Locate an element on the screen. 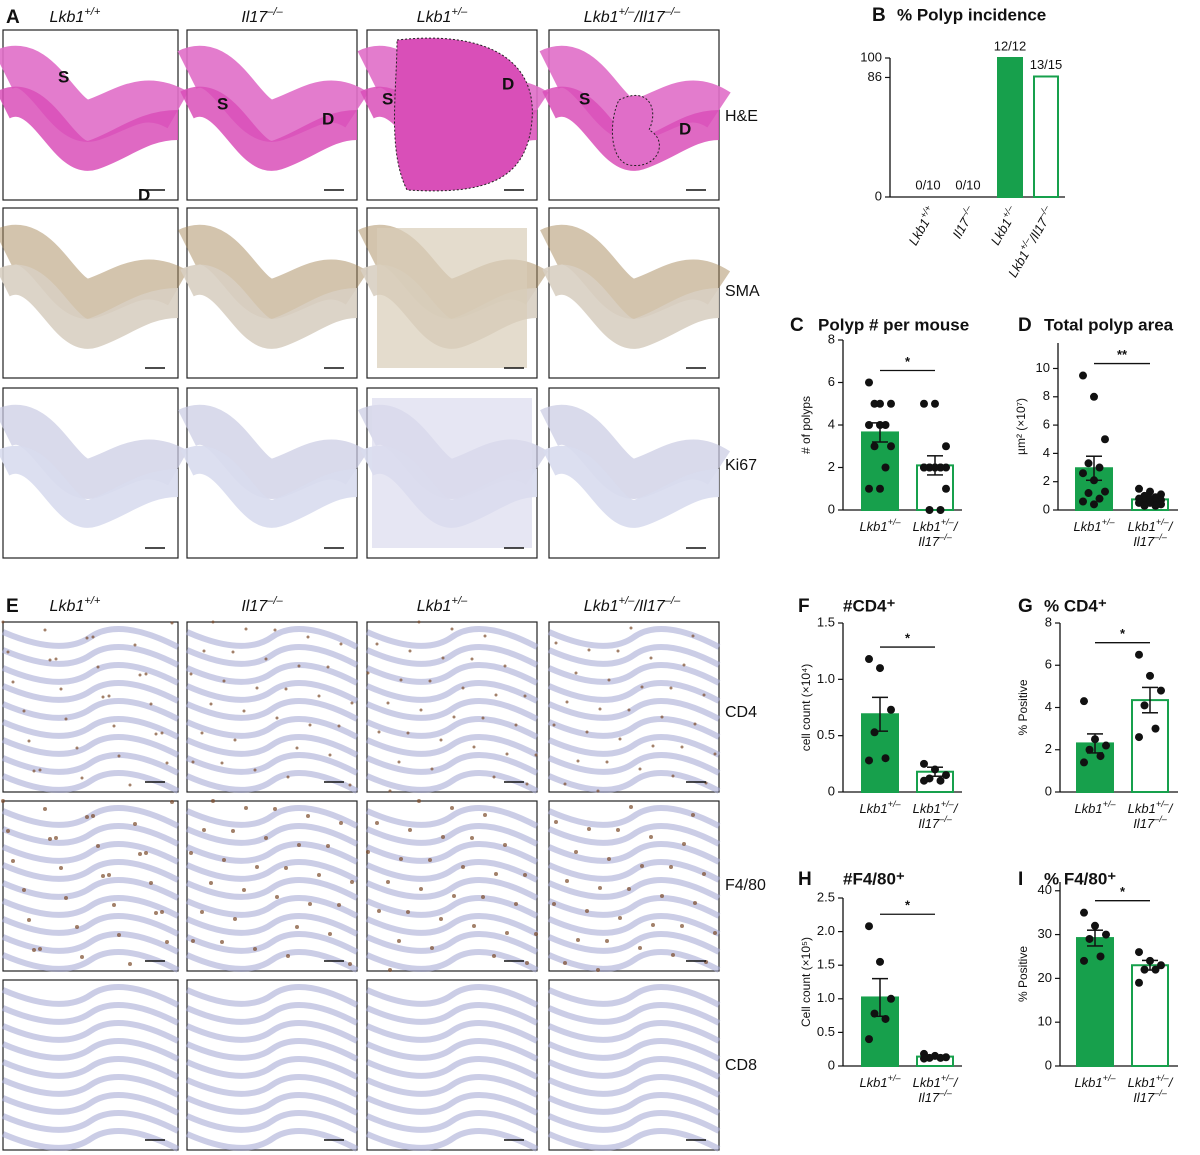 The width and height of the screenshot is (1200, 1155). y-tick-label: 0 is located at coordinates (1046, 508).